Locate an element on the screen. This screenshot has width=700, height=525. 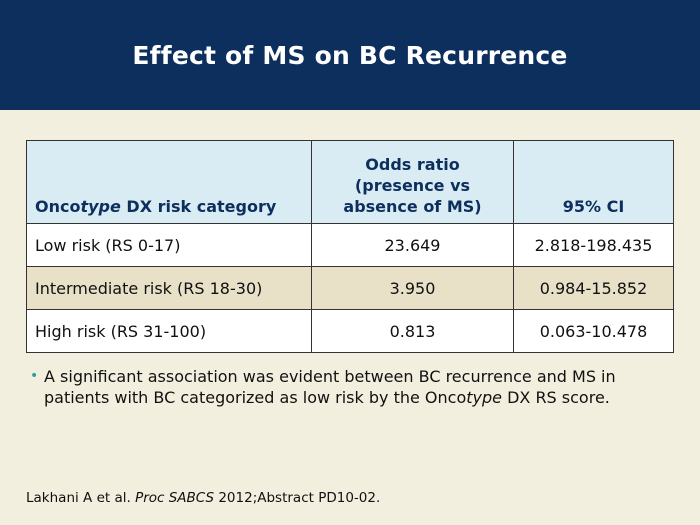
table-row: High risk (RS 31-100) 0.813 0.063-10.478 is located at coordinates (350, 331).